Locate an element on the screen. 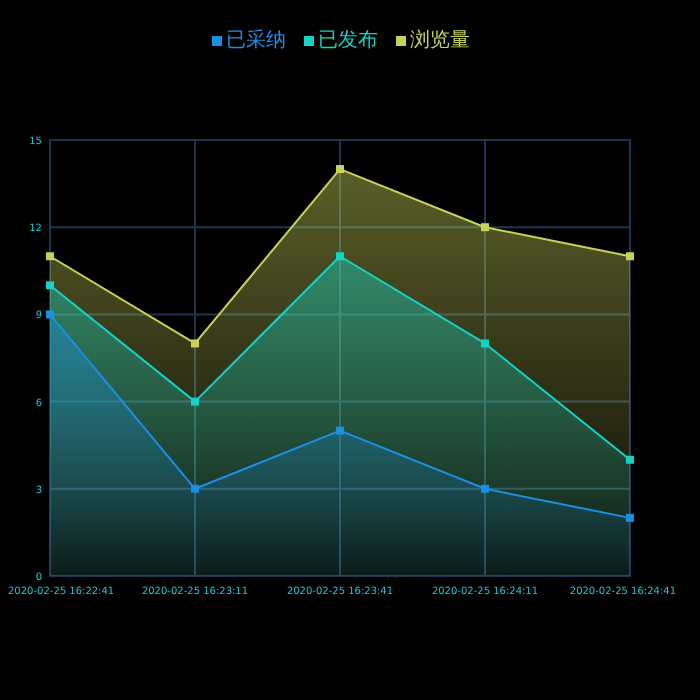  legend-label: 已发布 is located at coordinates (348, 40).